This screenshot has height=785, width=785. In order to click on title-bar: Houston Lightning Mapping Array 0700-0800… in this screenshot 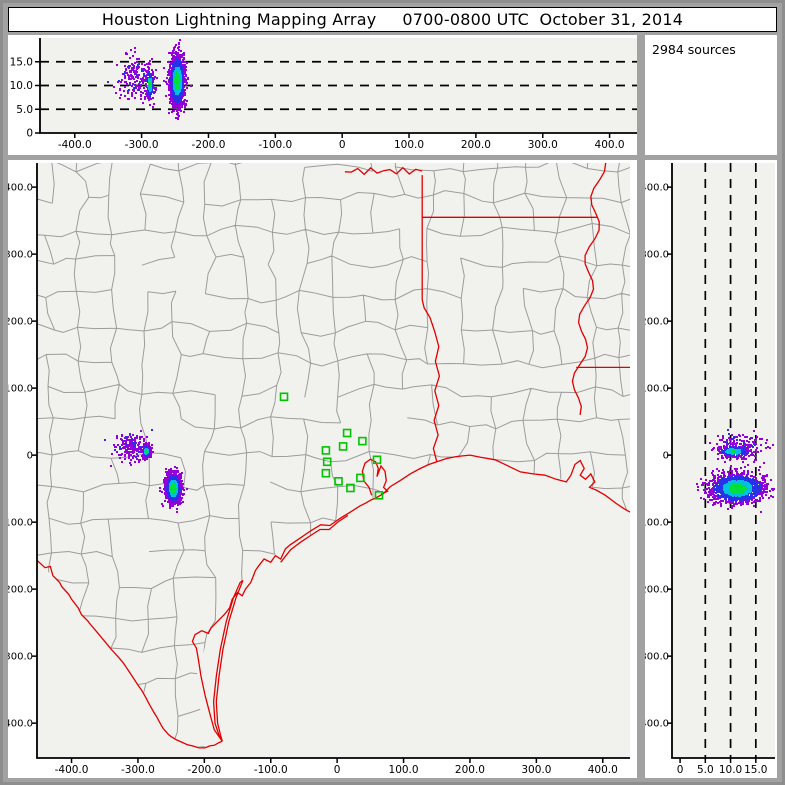, I will do `click(392, 19)`.